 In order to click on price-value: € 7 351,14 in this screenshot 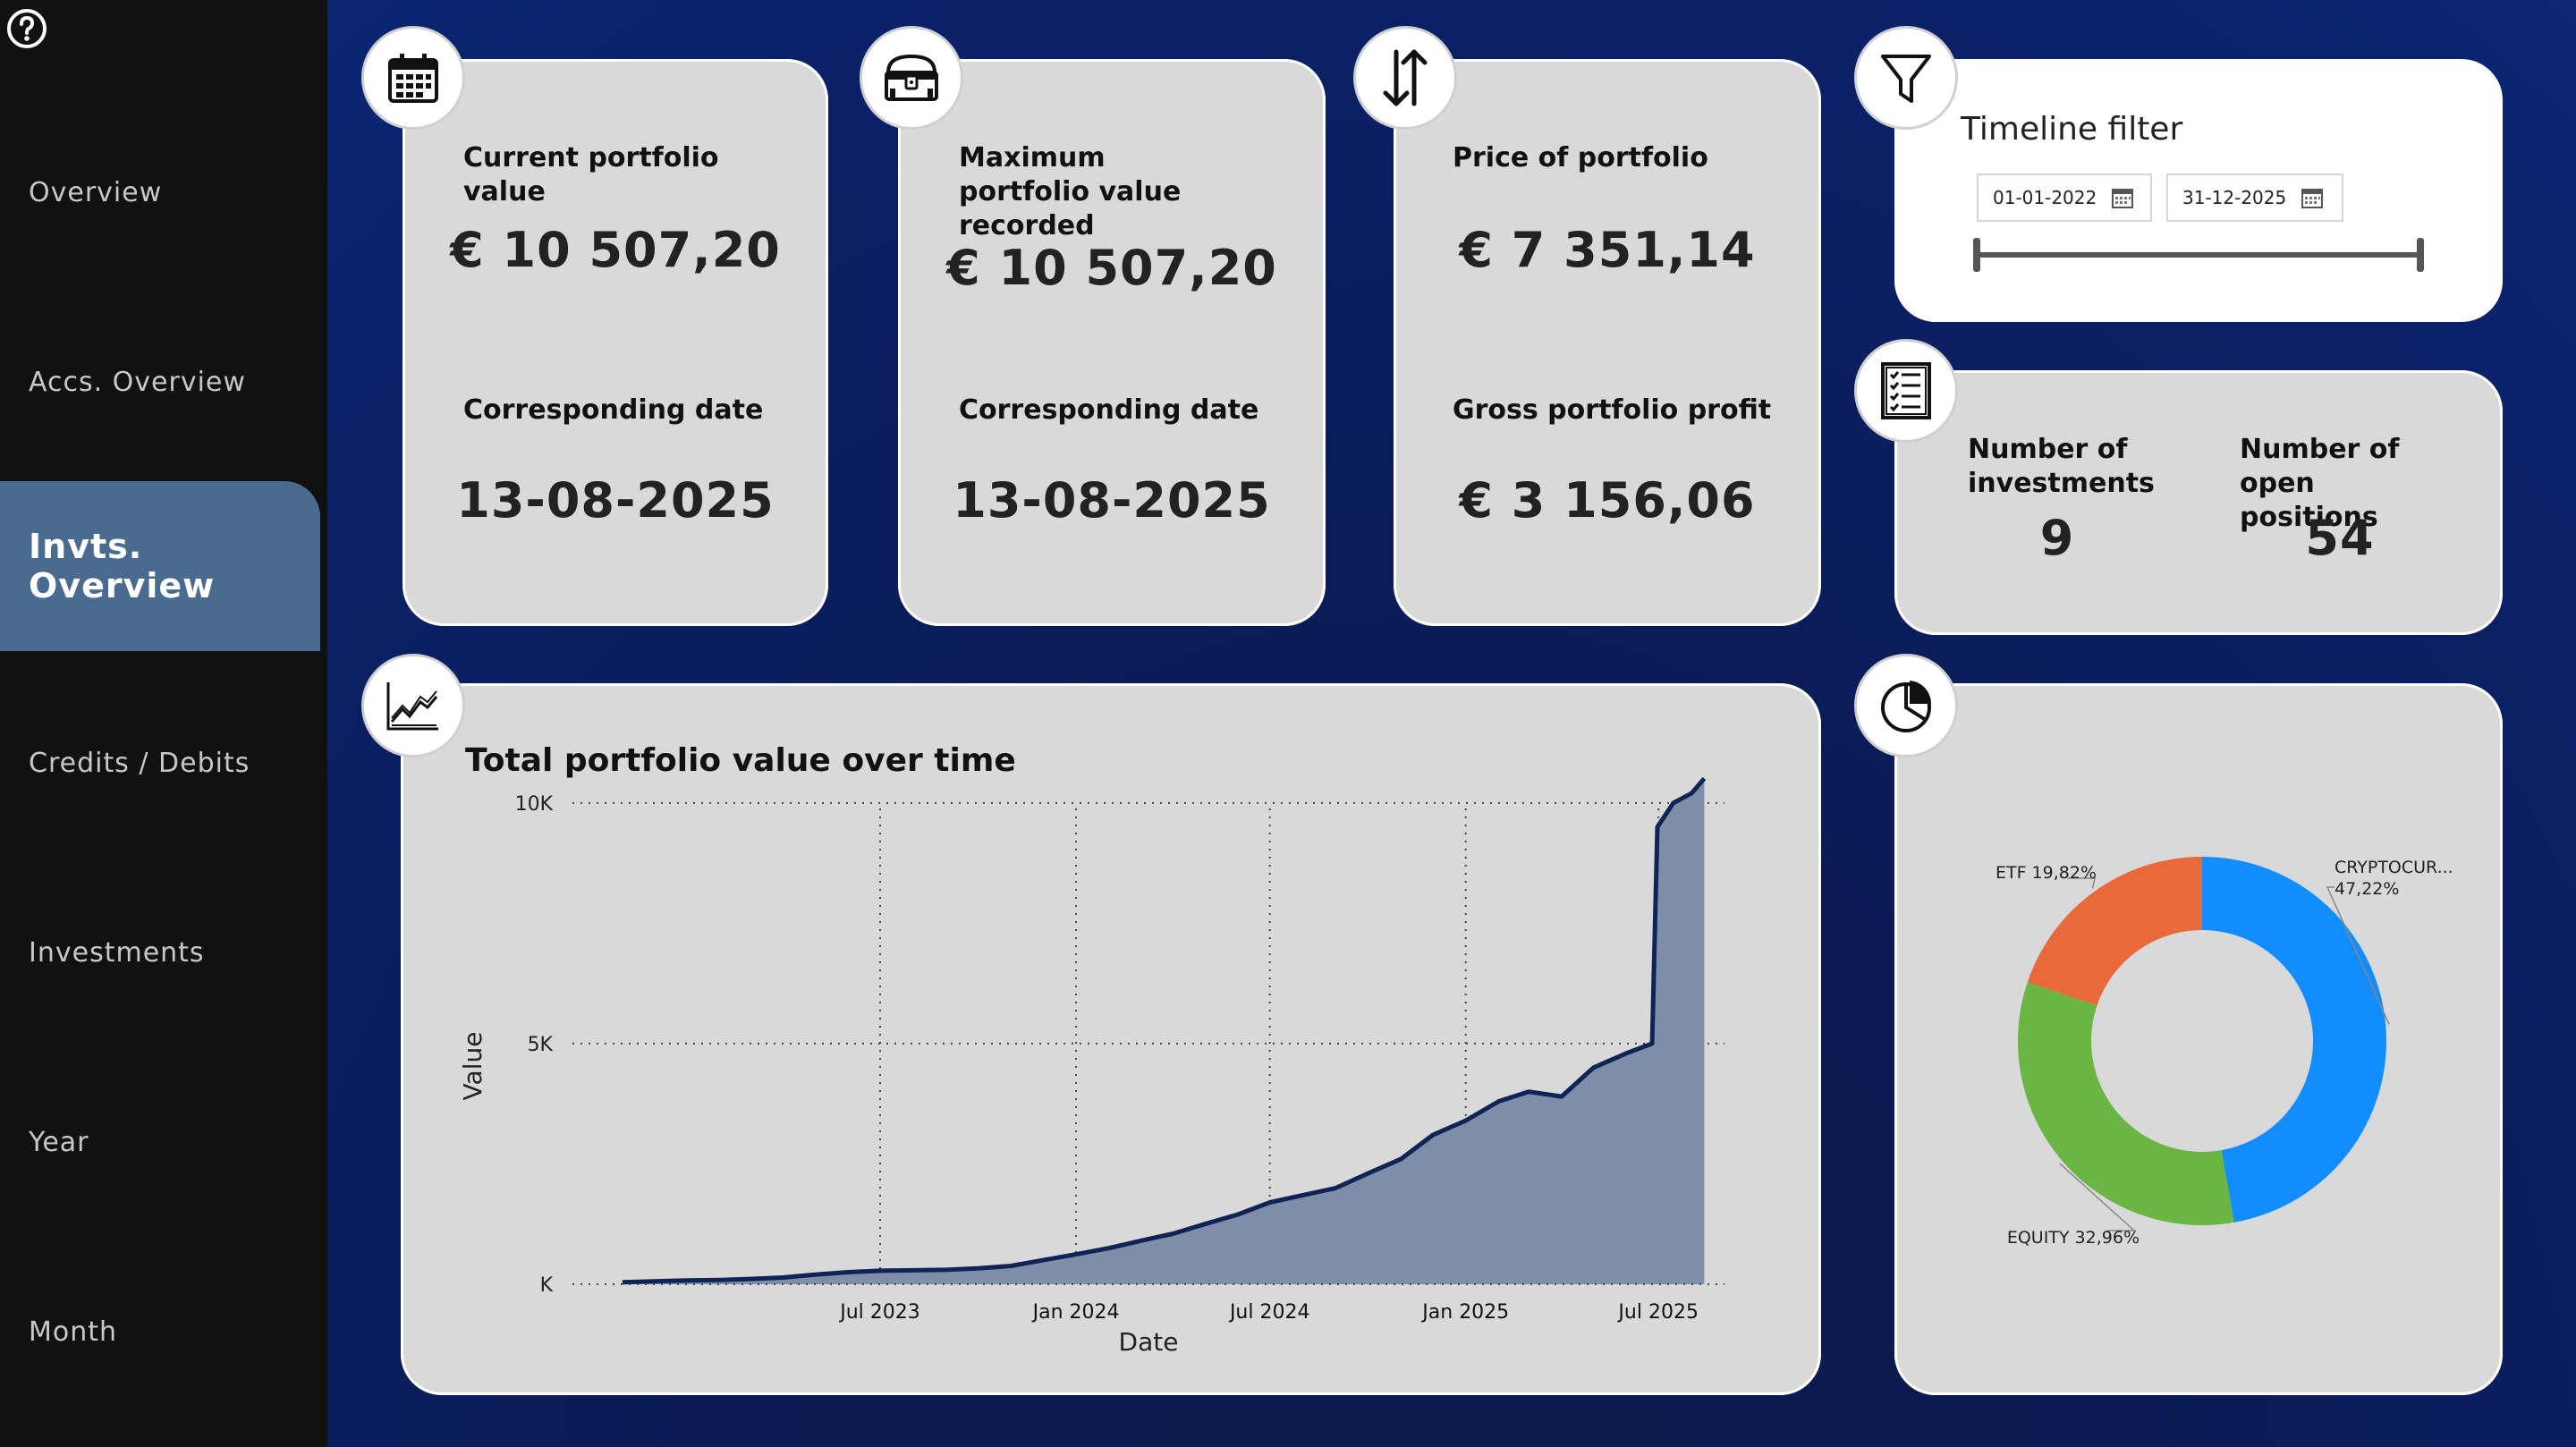, I will do `click(1607, 250)`.